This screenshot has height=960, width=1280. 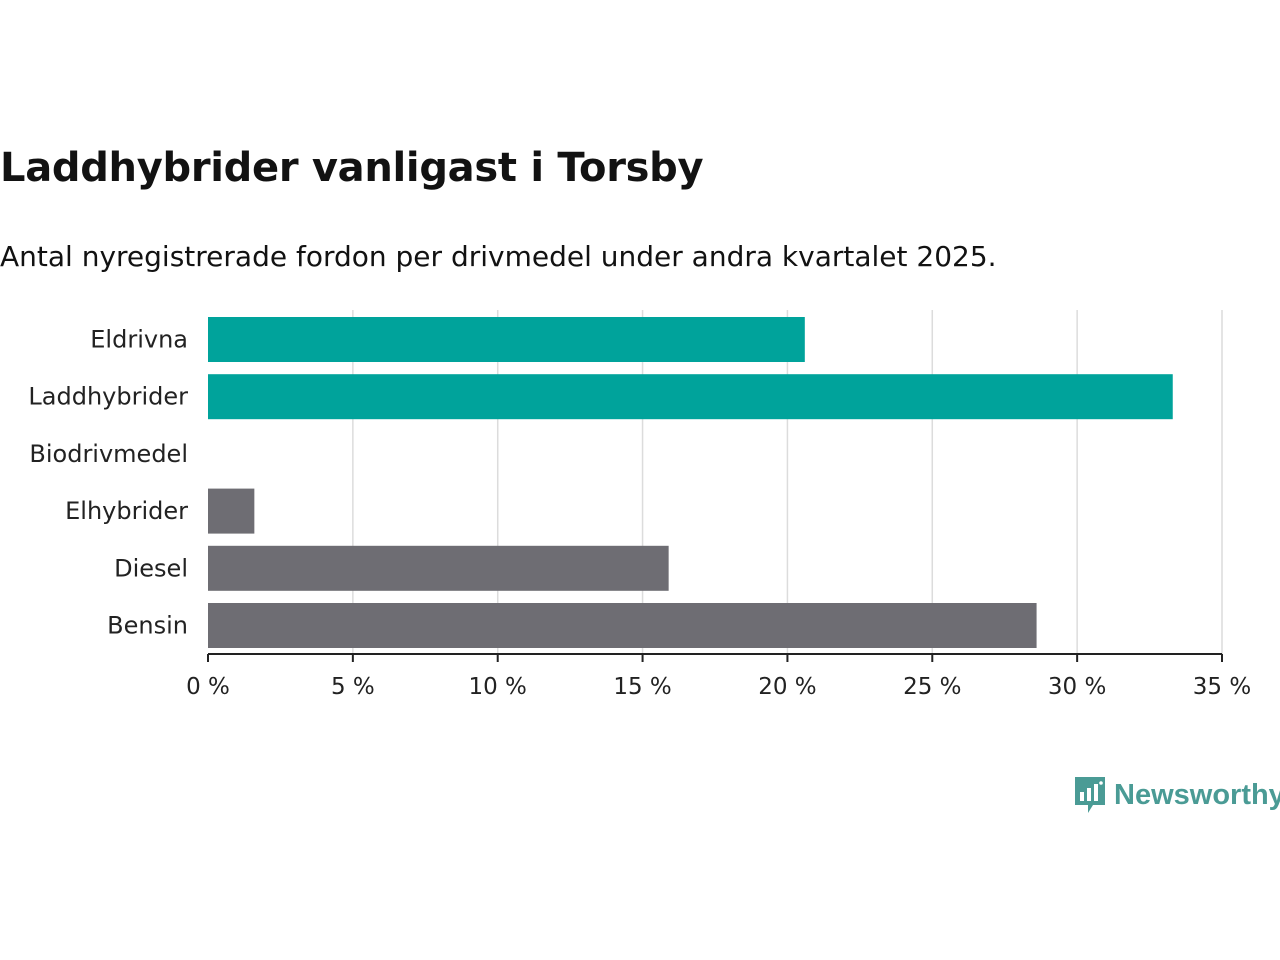 What do you see at coordinates (208, 687) in the screenshot?
I see `x-tick-label: 0 %` at bounding box center [208, 687].